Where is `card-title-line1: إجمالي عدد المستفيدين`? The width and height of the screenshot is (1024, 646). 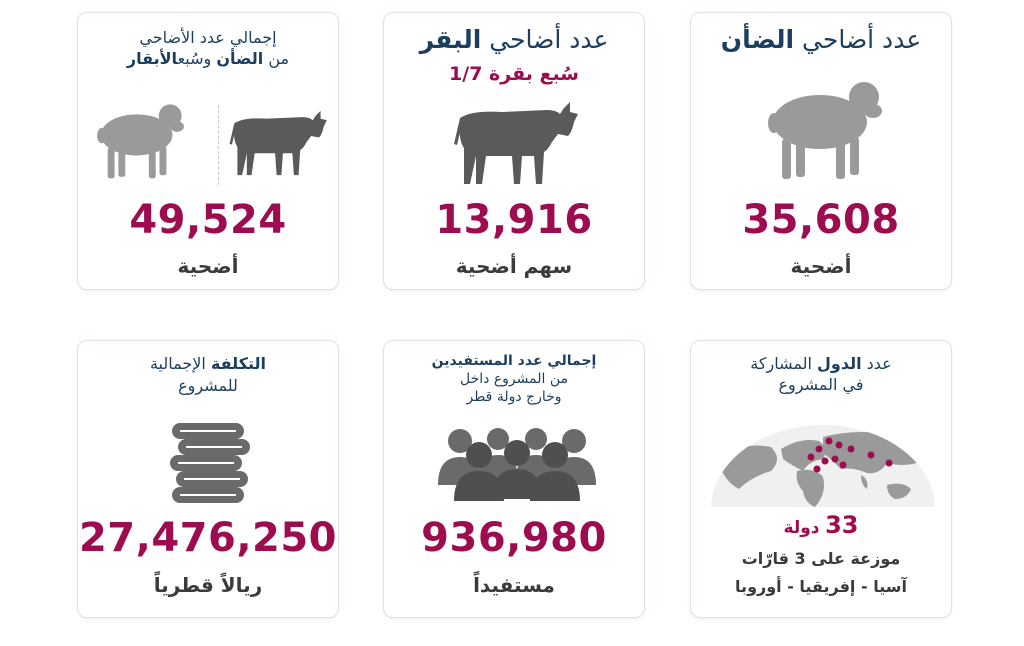
card-title-line1: إجمالي عدد المستفيدين is located at coordinates (514, 361).